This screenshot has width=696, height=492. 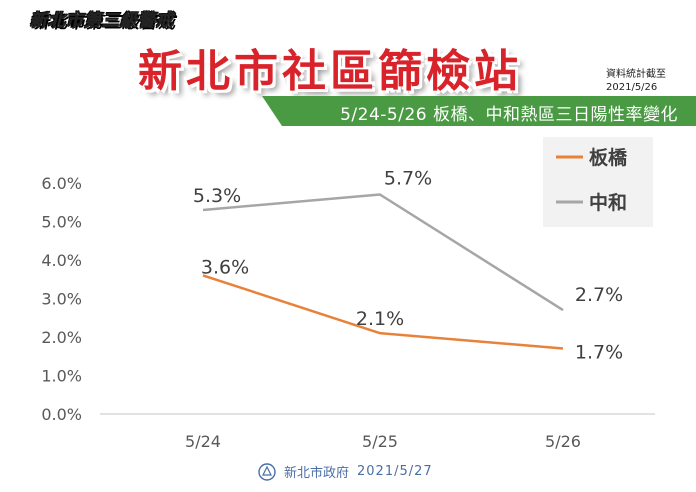 I want to click on y-tick-label: 1.0%, so click(x=61, y=376).